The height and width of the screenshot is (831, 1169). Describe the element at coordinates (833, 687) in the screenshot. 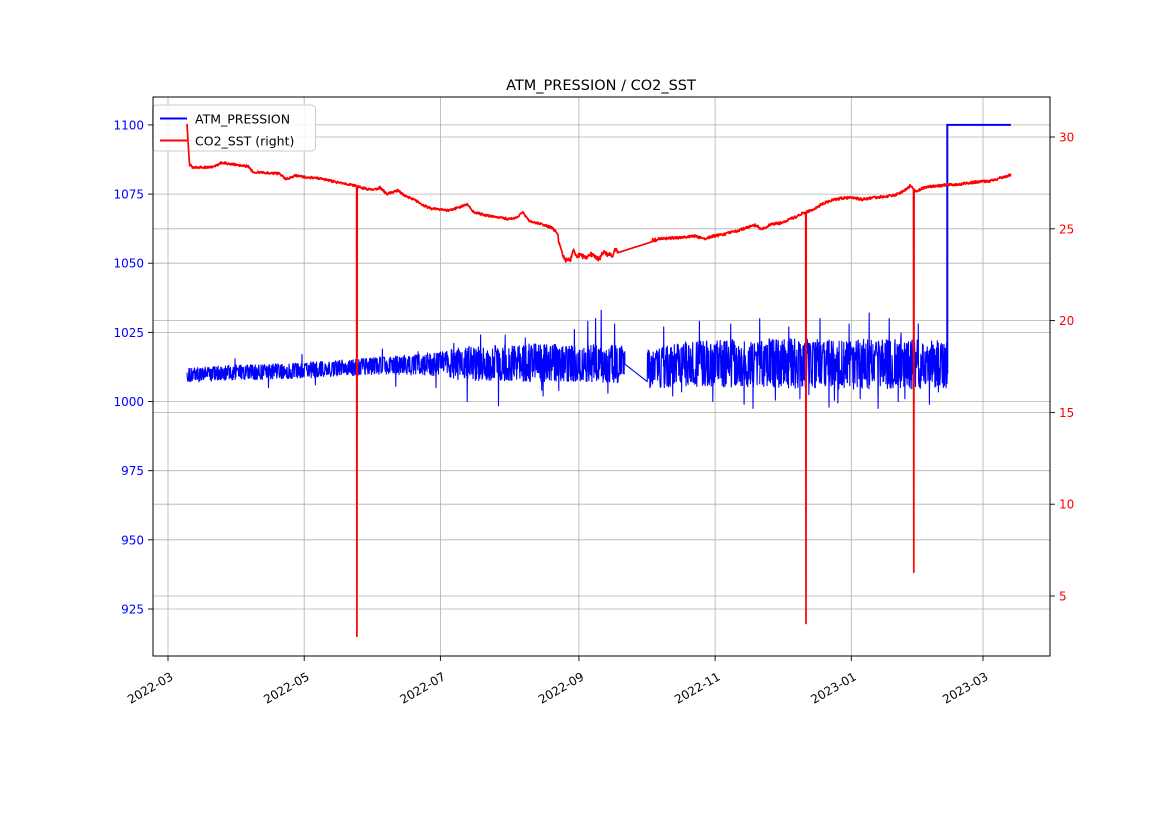

I see `x-tick-label: 2023-01` at that location.